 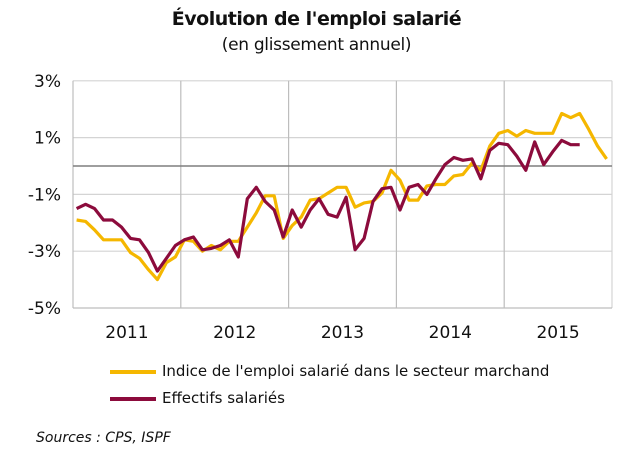 What do you see at coordinates (44, 309) in the screenshot?
I see `y-tick-label: -5%` at bounding box center [44, 309].